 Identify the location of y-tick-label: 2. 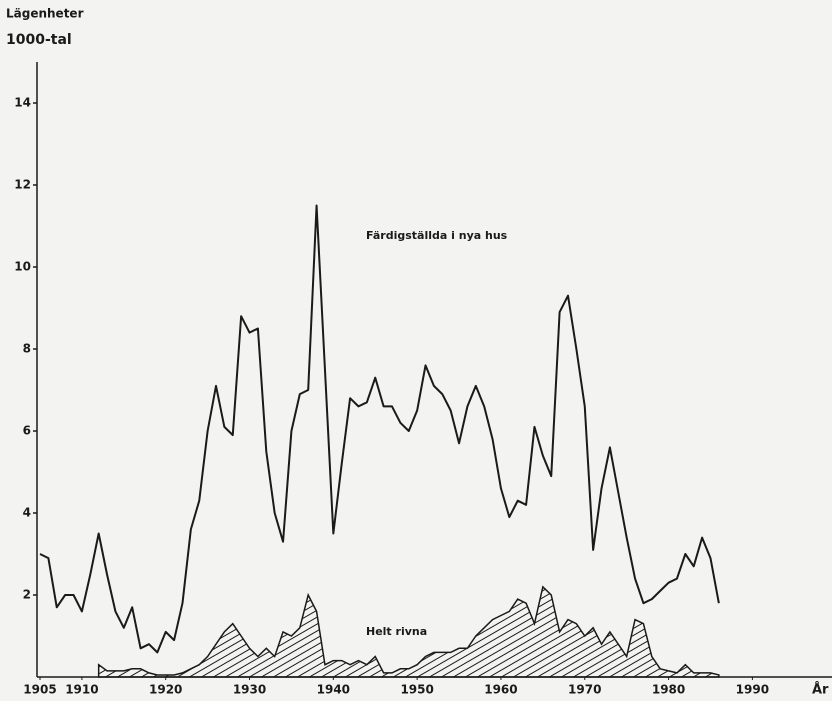
(27, 595).